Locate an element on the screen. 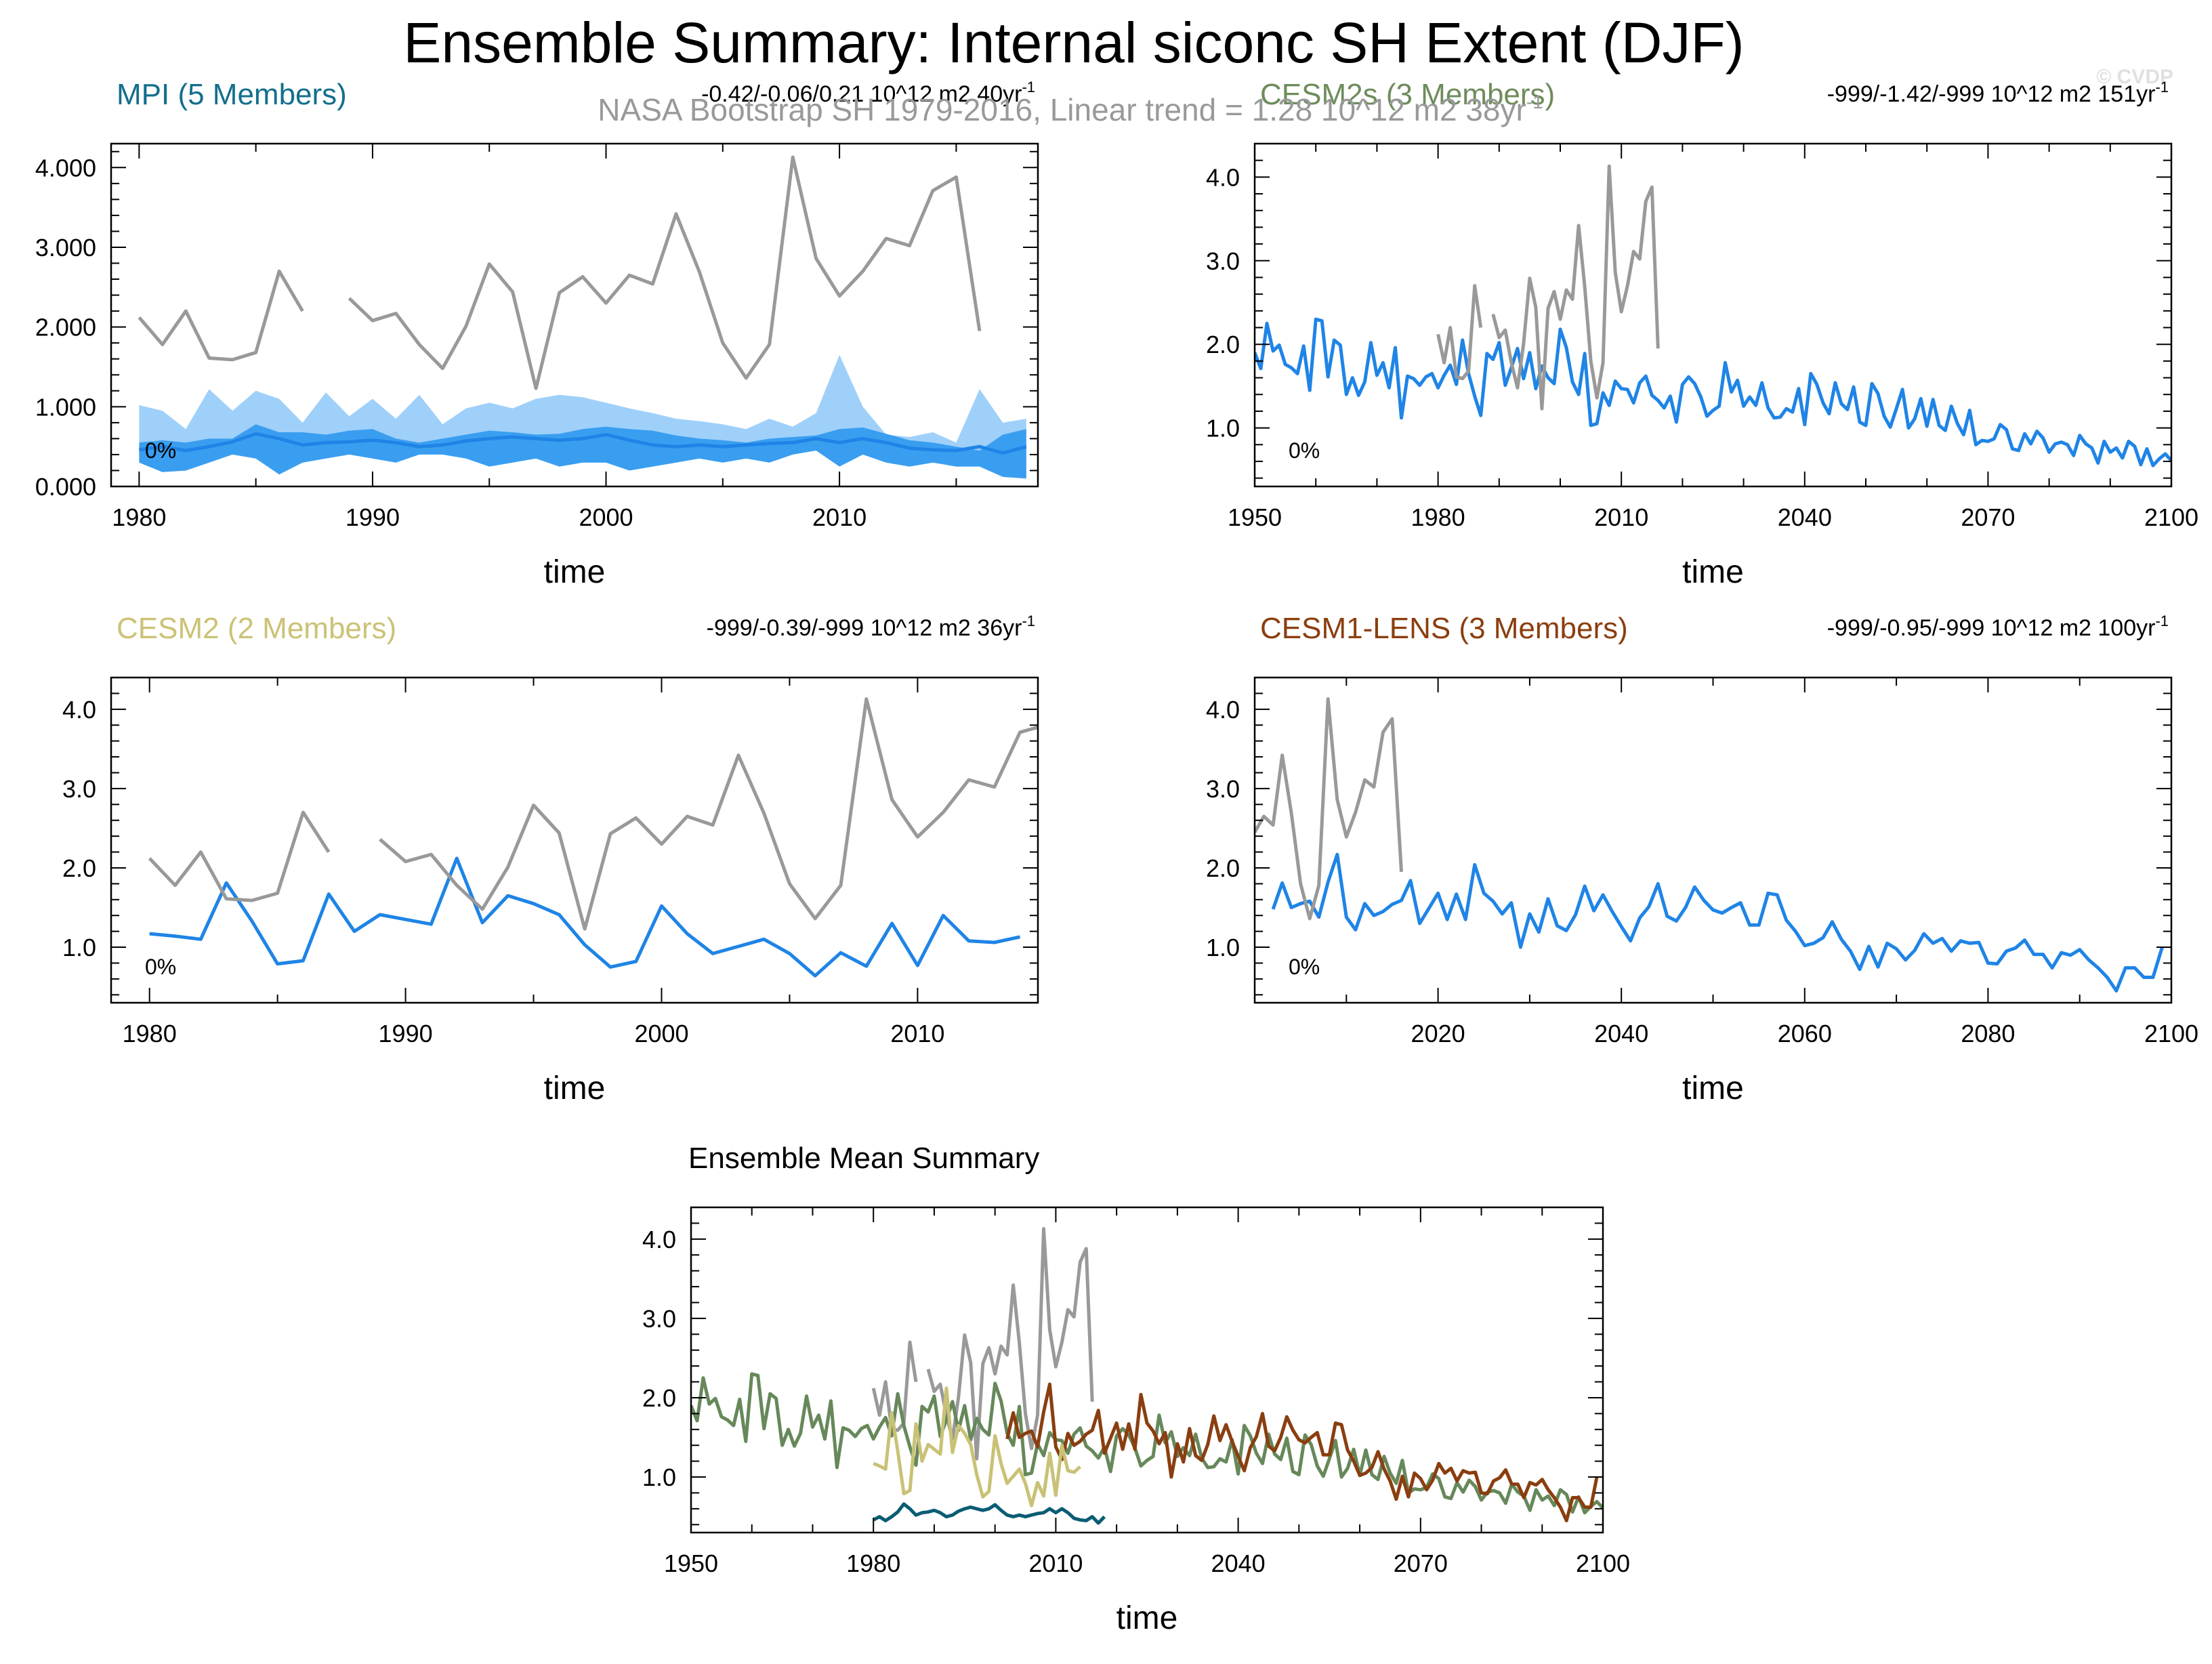 This screenshot has width=2212, height=1664. trend-label-text: -0.42/-0.06/0.21 10^12 m2 40yr is located at coordinates (861, 94).